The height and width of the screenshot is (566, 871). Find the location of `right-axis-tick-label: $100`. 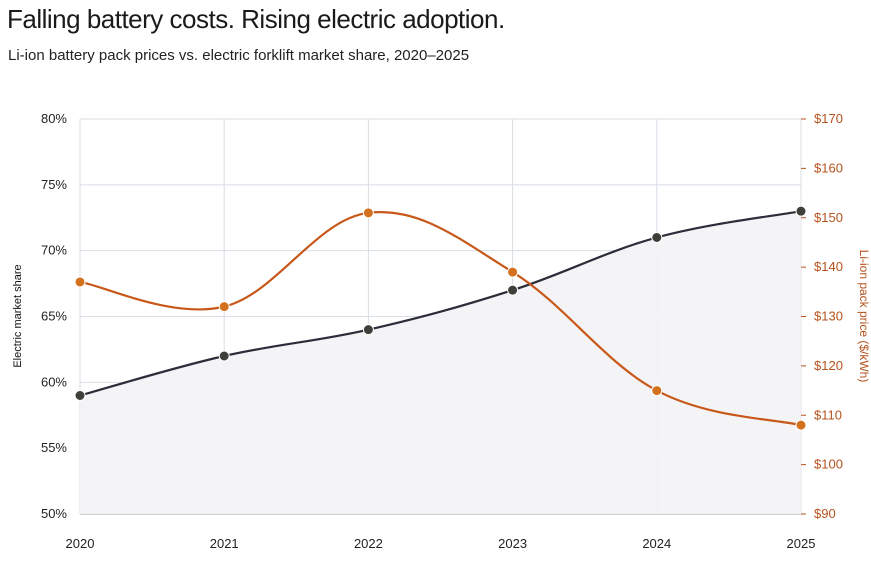

right-axis-tick-label: $100 is located at coordinates (828, 464).